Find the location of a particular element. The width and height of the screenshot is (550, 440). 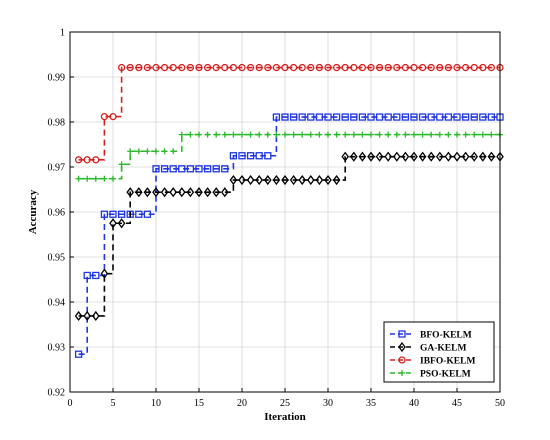

x-tick-label: 20 is located at coordinates (242, 403).